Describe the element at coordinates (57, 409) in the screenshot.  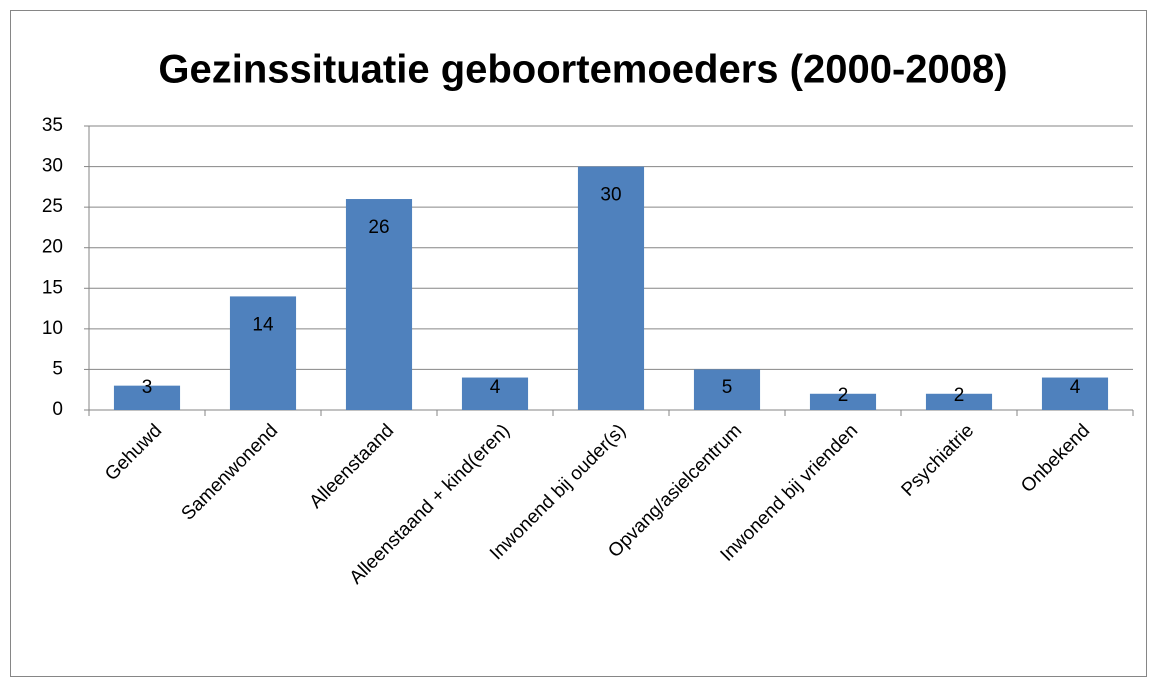
I see `y-tick-label: 0` at that location.